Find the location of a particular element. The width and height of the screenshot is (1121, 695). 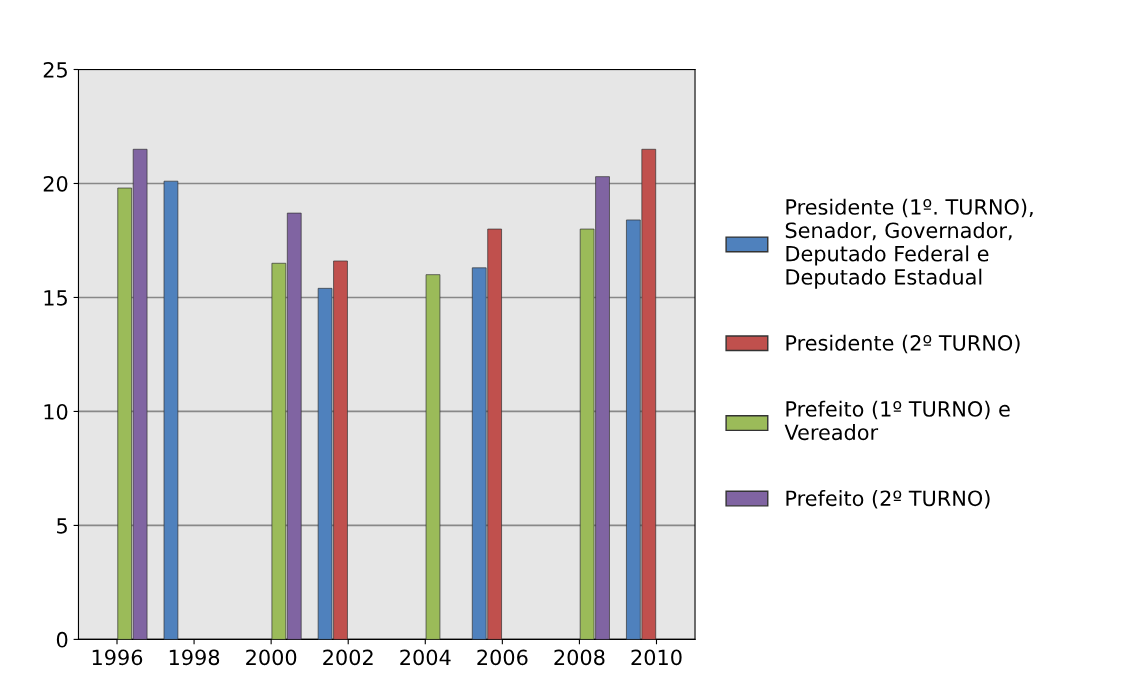

y-tick-label: 15 is located at coordinates (55, 298).